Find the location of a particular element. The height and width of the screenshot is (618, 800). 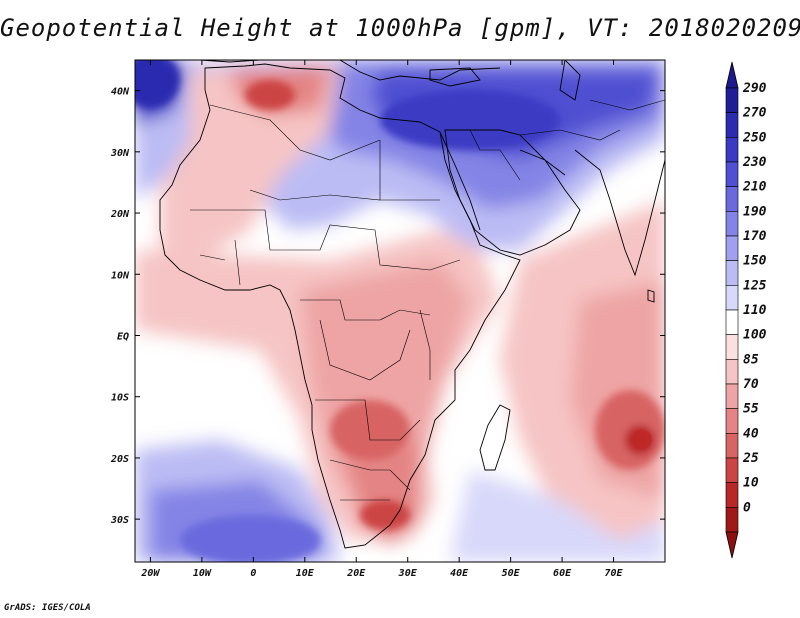

lat-tick-label: 30S is located at coordinates (119, 520).